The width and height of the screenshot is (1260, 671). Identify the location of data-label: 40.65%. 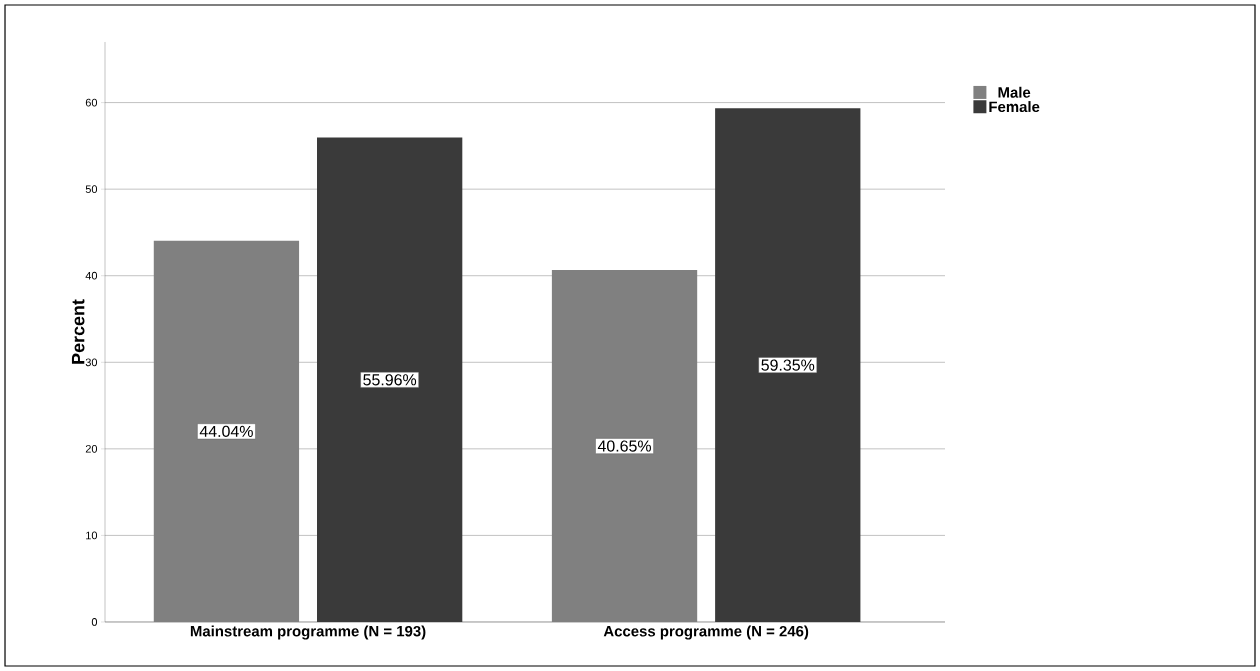
(624, 446).